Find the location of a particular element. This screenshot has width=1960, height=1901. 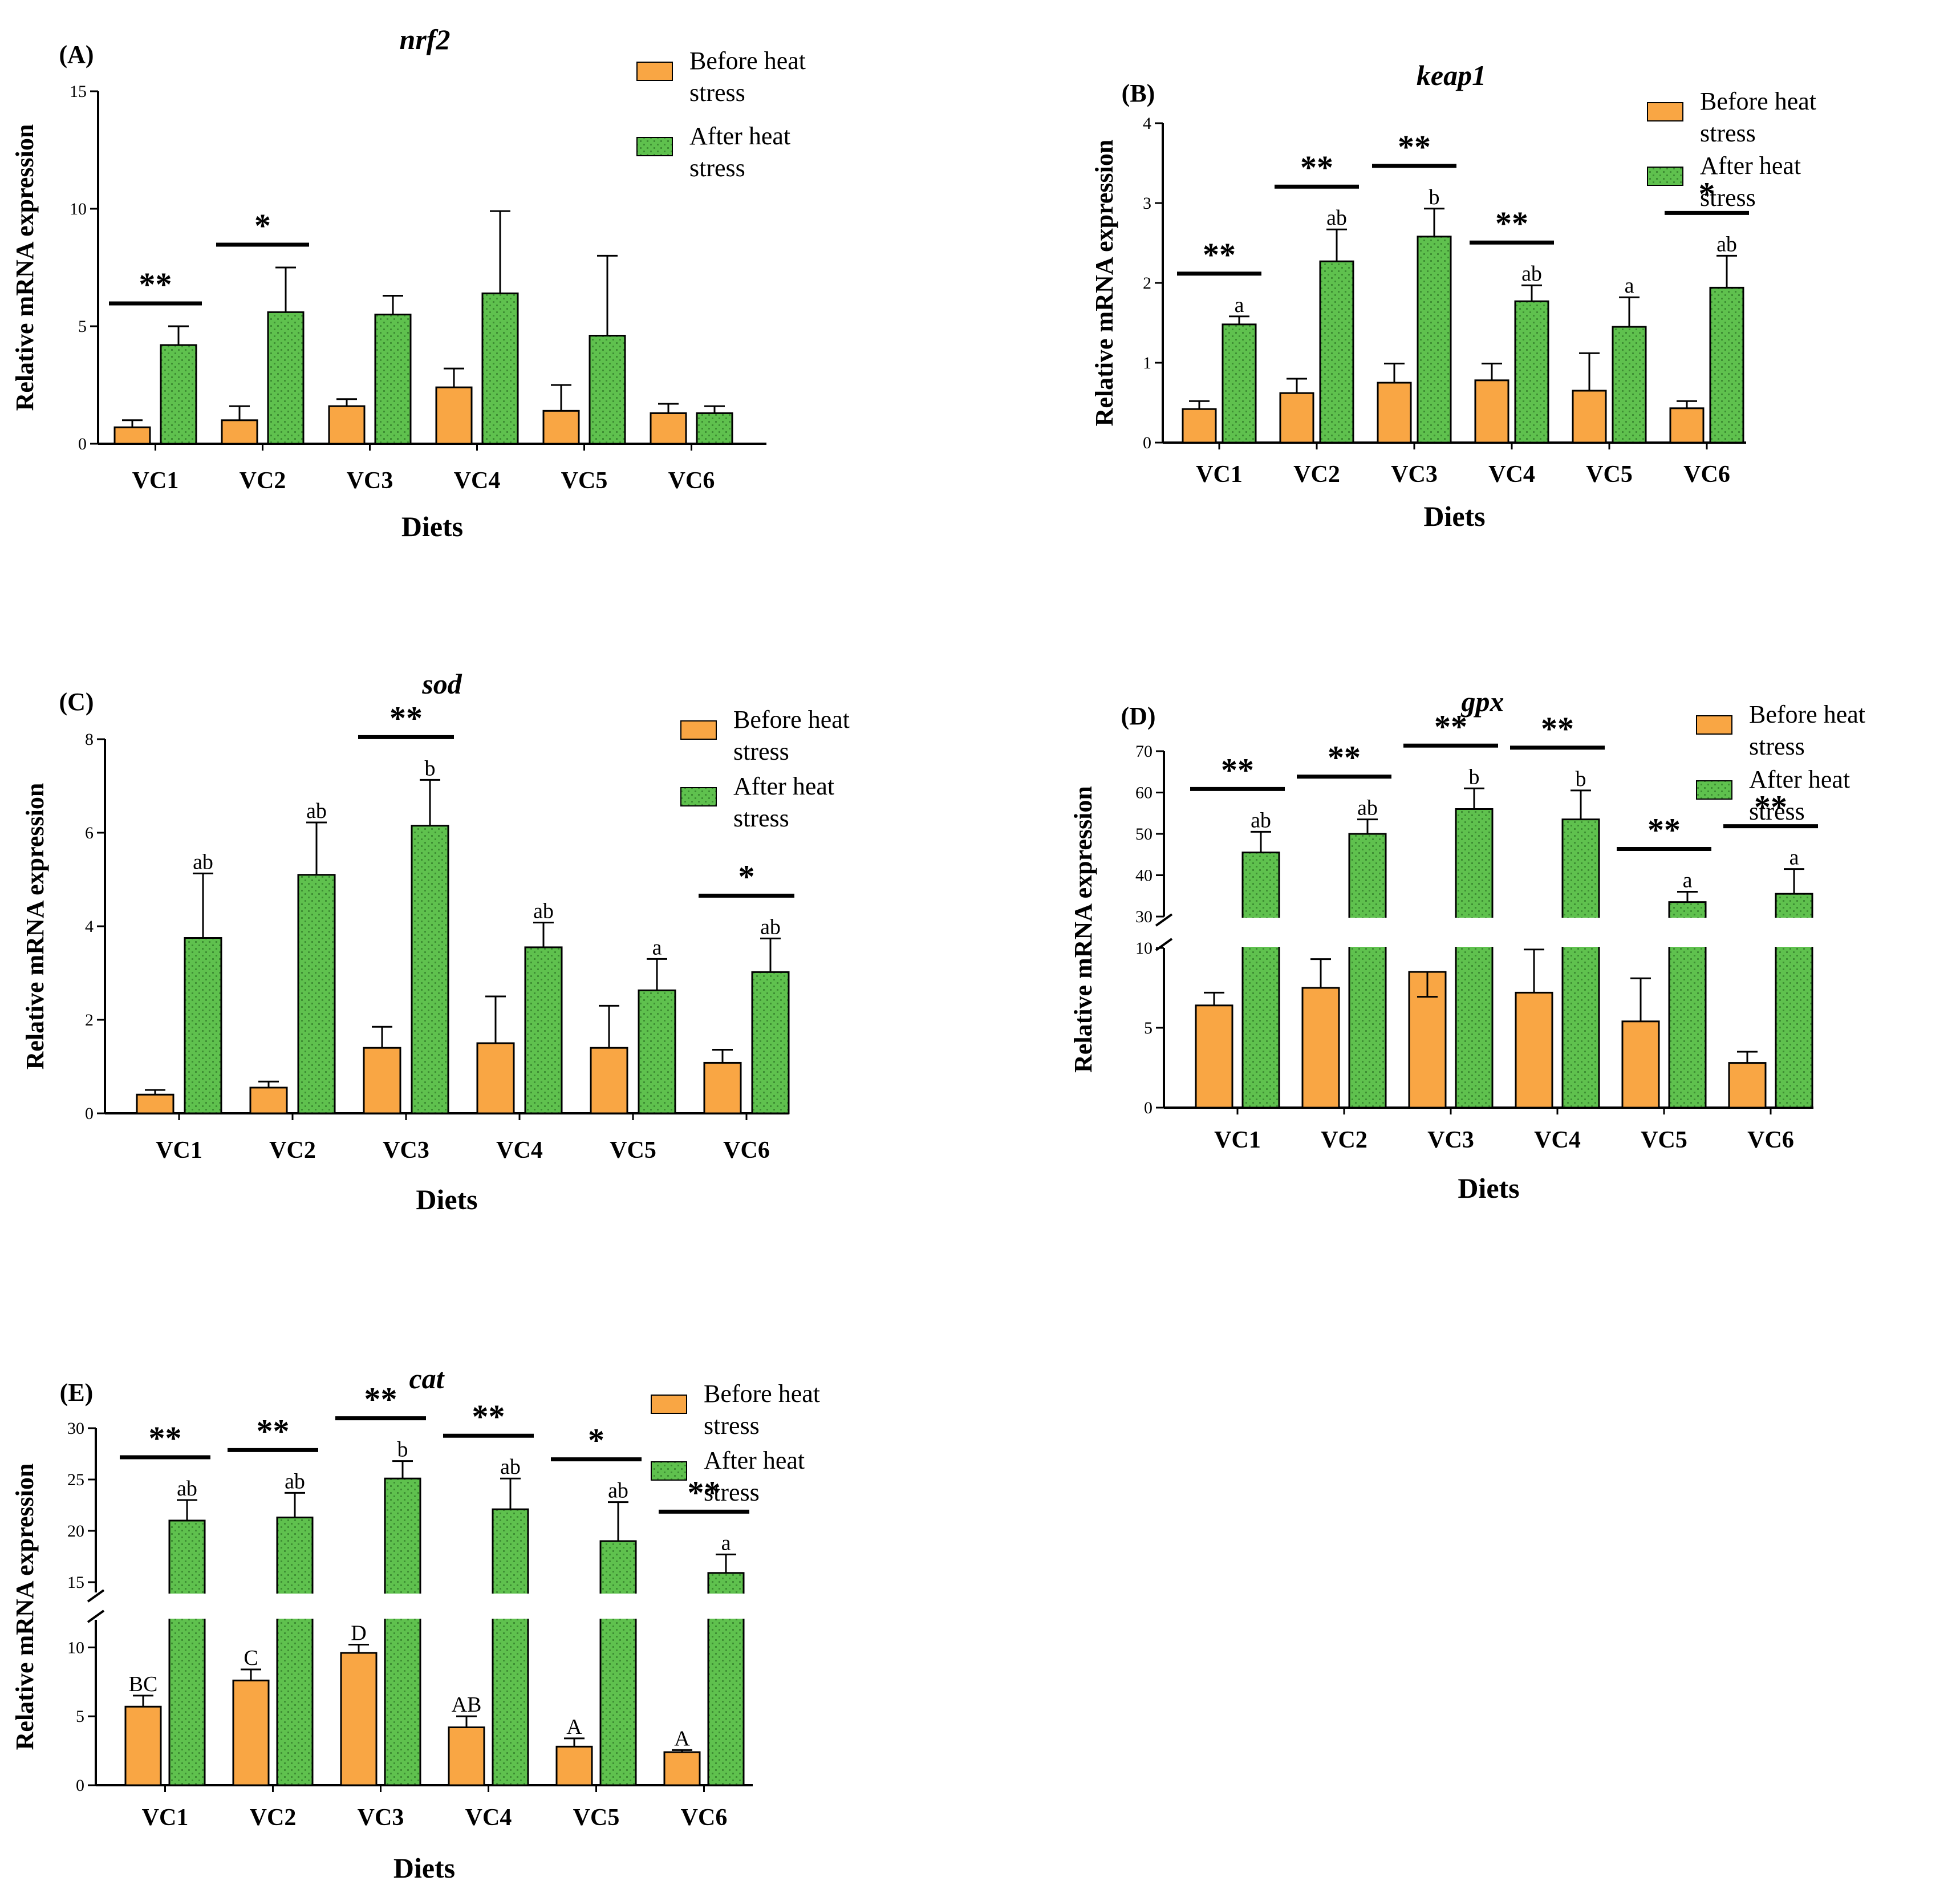

chart-e-xtick-label-vc5: VC5 is located at coordinates (596, 1818).